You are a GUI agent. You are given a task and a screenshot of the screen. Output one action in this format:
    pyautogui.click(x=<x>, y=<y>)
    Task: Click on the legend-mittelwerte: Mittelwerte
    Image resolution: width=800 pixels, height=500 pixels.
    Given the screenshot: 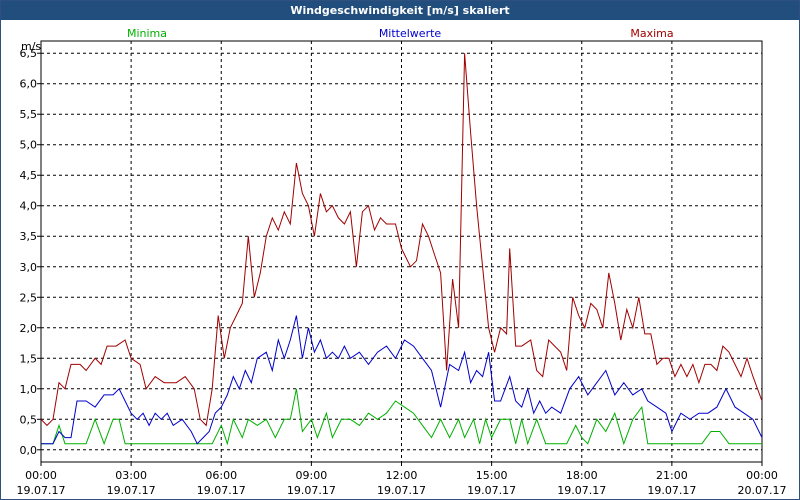 What is the action you would take?
    pyautogui.click(x=410, y=33)
    